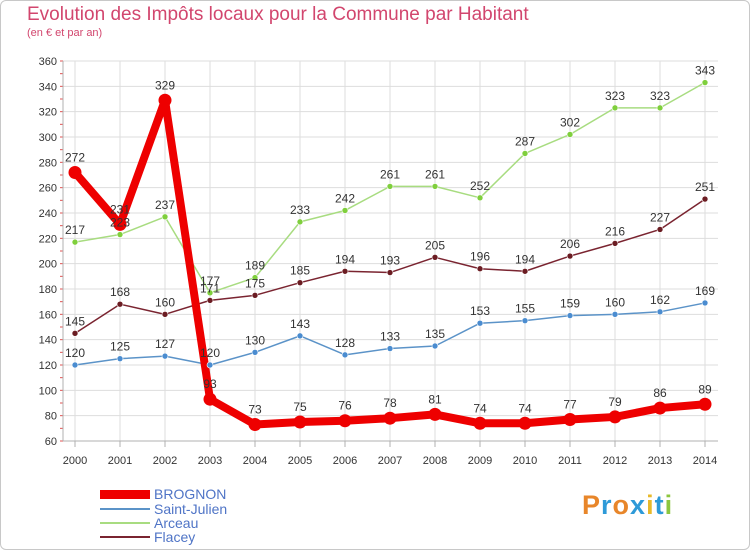 Image resolution: width=750 pixels, height=550 pixels. Describe the element at coordinates (51, 442) in the screenshot. I see `y-tick-label-60: 60` at that location.